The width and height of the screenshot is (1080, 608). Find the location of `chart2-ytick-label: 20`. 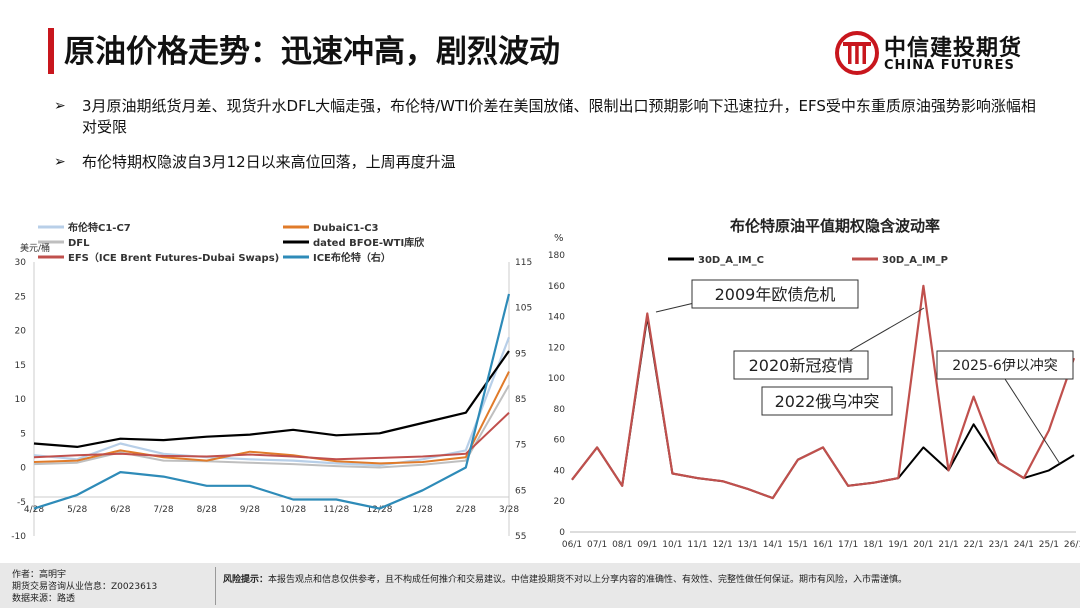

chart2-ytick-label: 20 is located at coordinates (560, 502).